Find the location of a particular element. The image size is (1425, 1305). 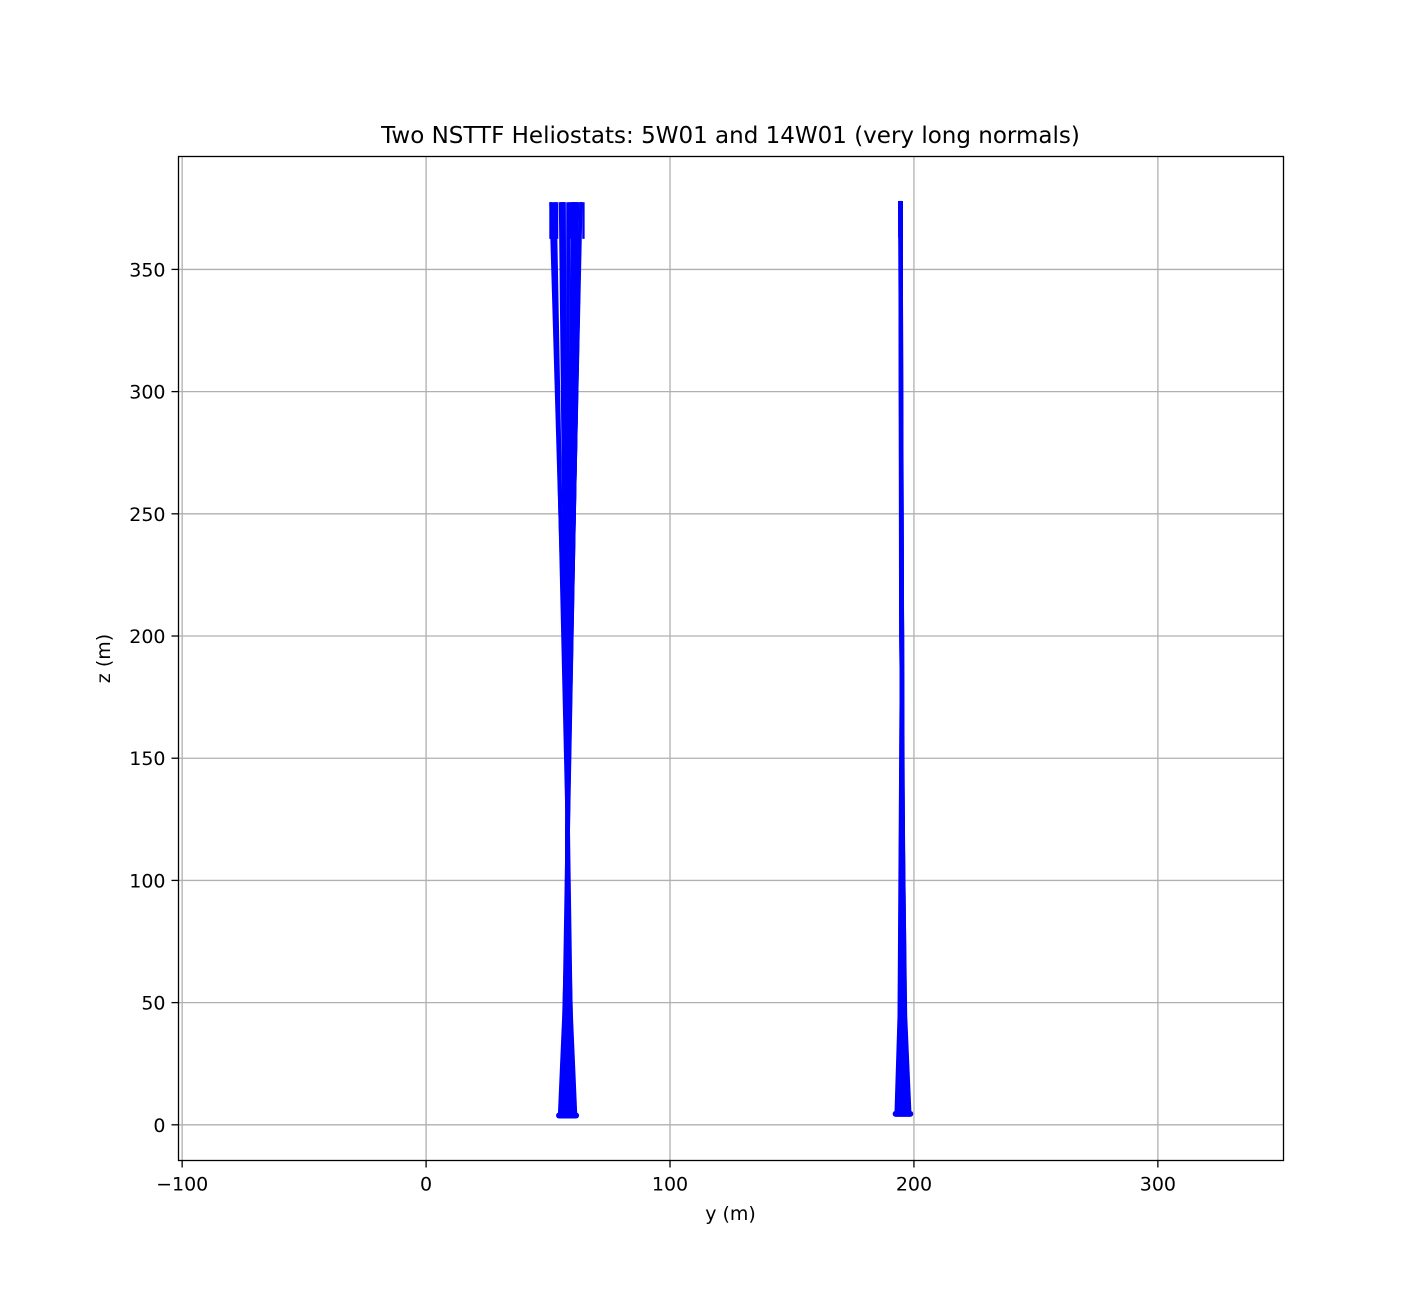

y-tick-label: 150 is located at coordinates (147, 759).